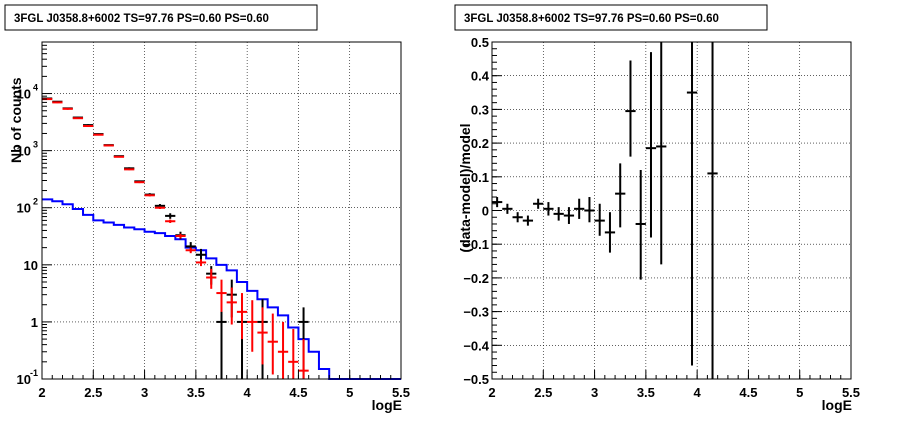  Describe the element at coordinates (196, 392) in the screenshot. I see `counts-x-tick-label: 3.5` at that location.